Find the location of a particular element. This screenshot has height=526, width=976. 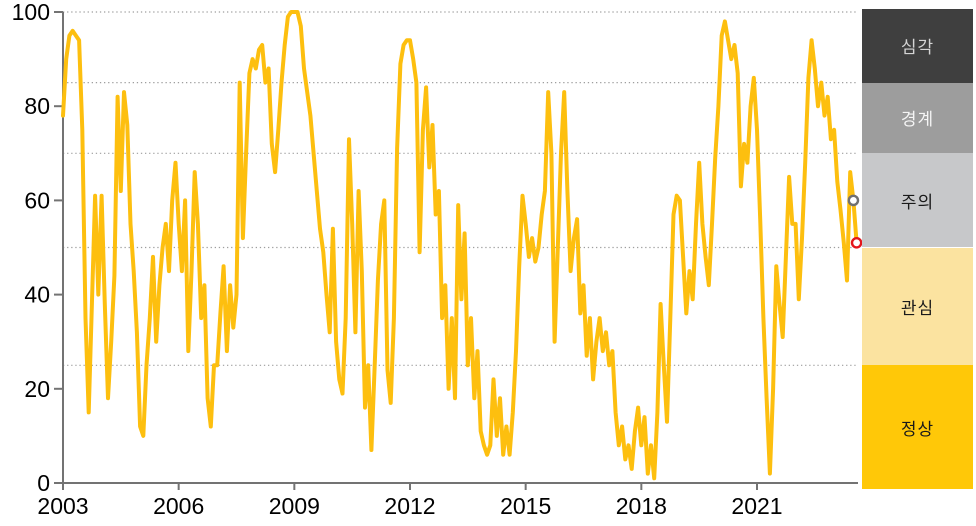

y-tick-label: 0 is located at coordinates (43, 483).